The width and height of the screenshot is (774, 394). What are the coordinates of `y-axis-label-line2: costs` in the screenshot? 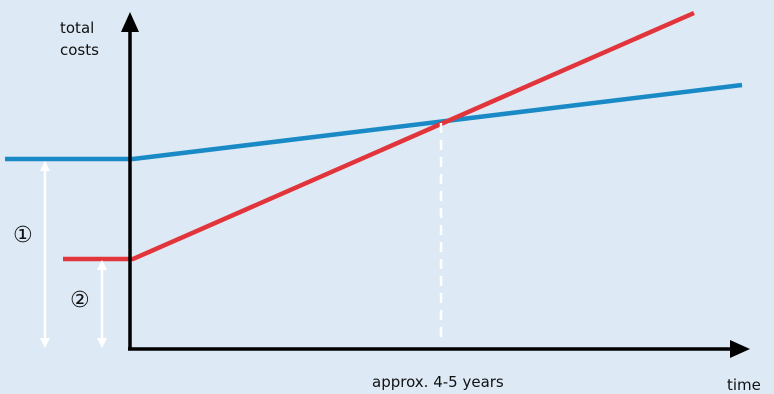 It's located at (79, 50).